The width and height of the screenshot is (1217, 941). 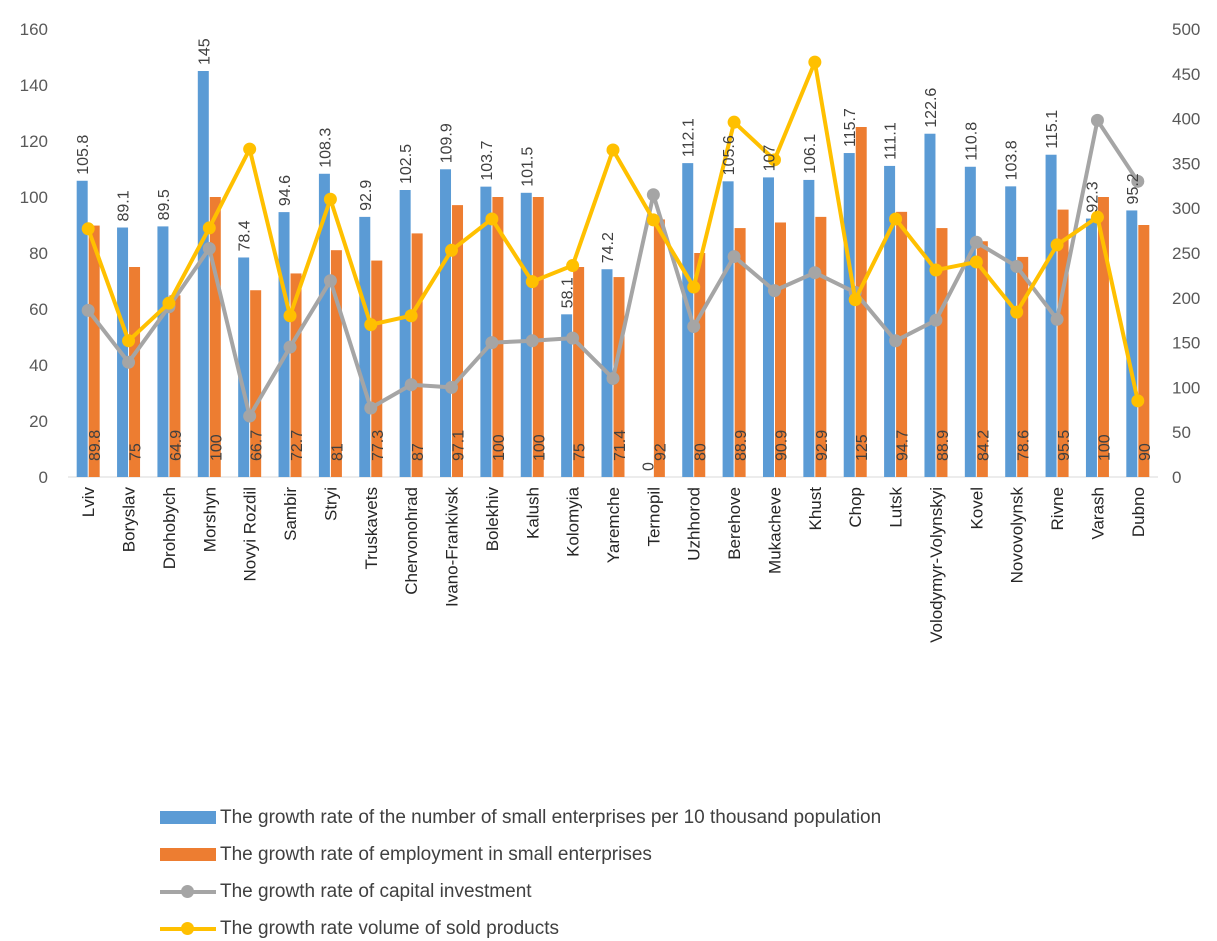 What do you see at coordinates (891, 141) in the screenshot?
I see `data-label-small-enterprises: 111.1` at bounding box center [891, 141].